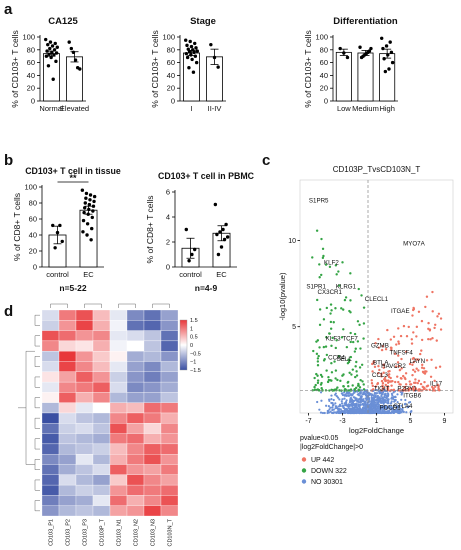 This screenshot has width=461, height=550. Describe the element at coordinates (215, 108) in the screenshot. I see `x-tick-label: II-IV` at that location.